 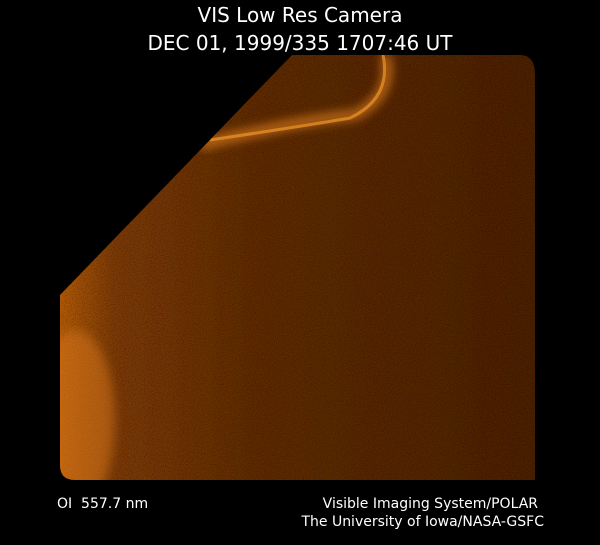 I want to click on instrument: Visible Imaging System/POLAR, so click(x=431, y=504).